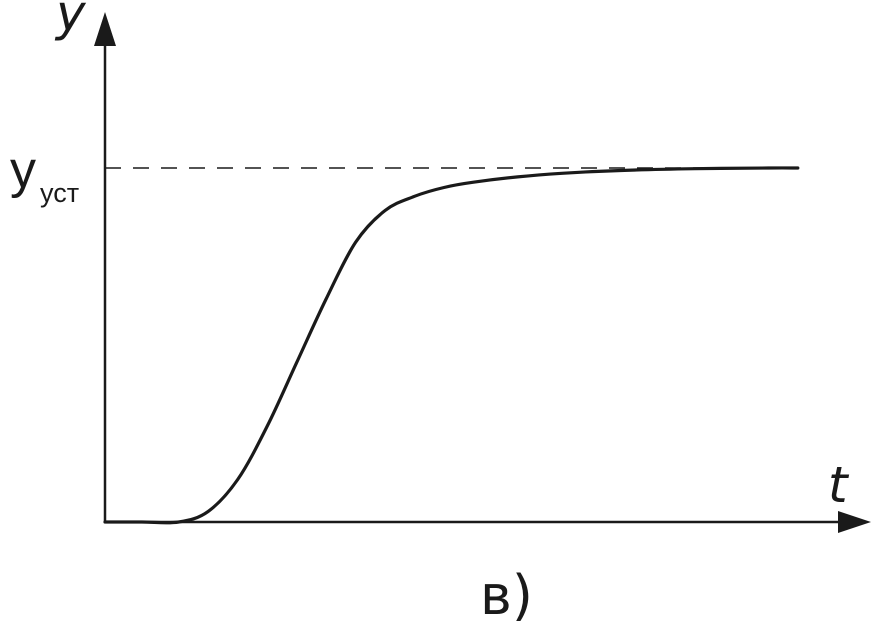 This screenshot has width=873, height=631. I want to click on x-axis-label: t, so click(839, 485).